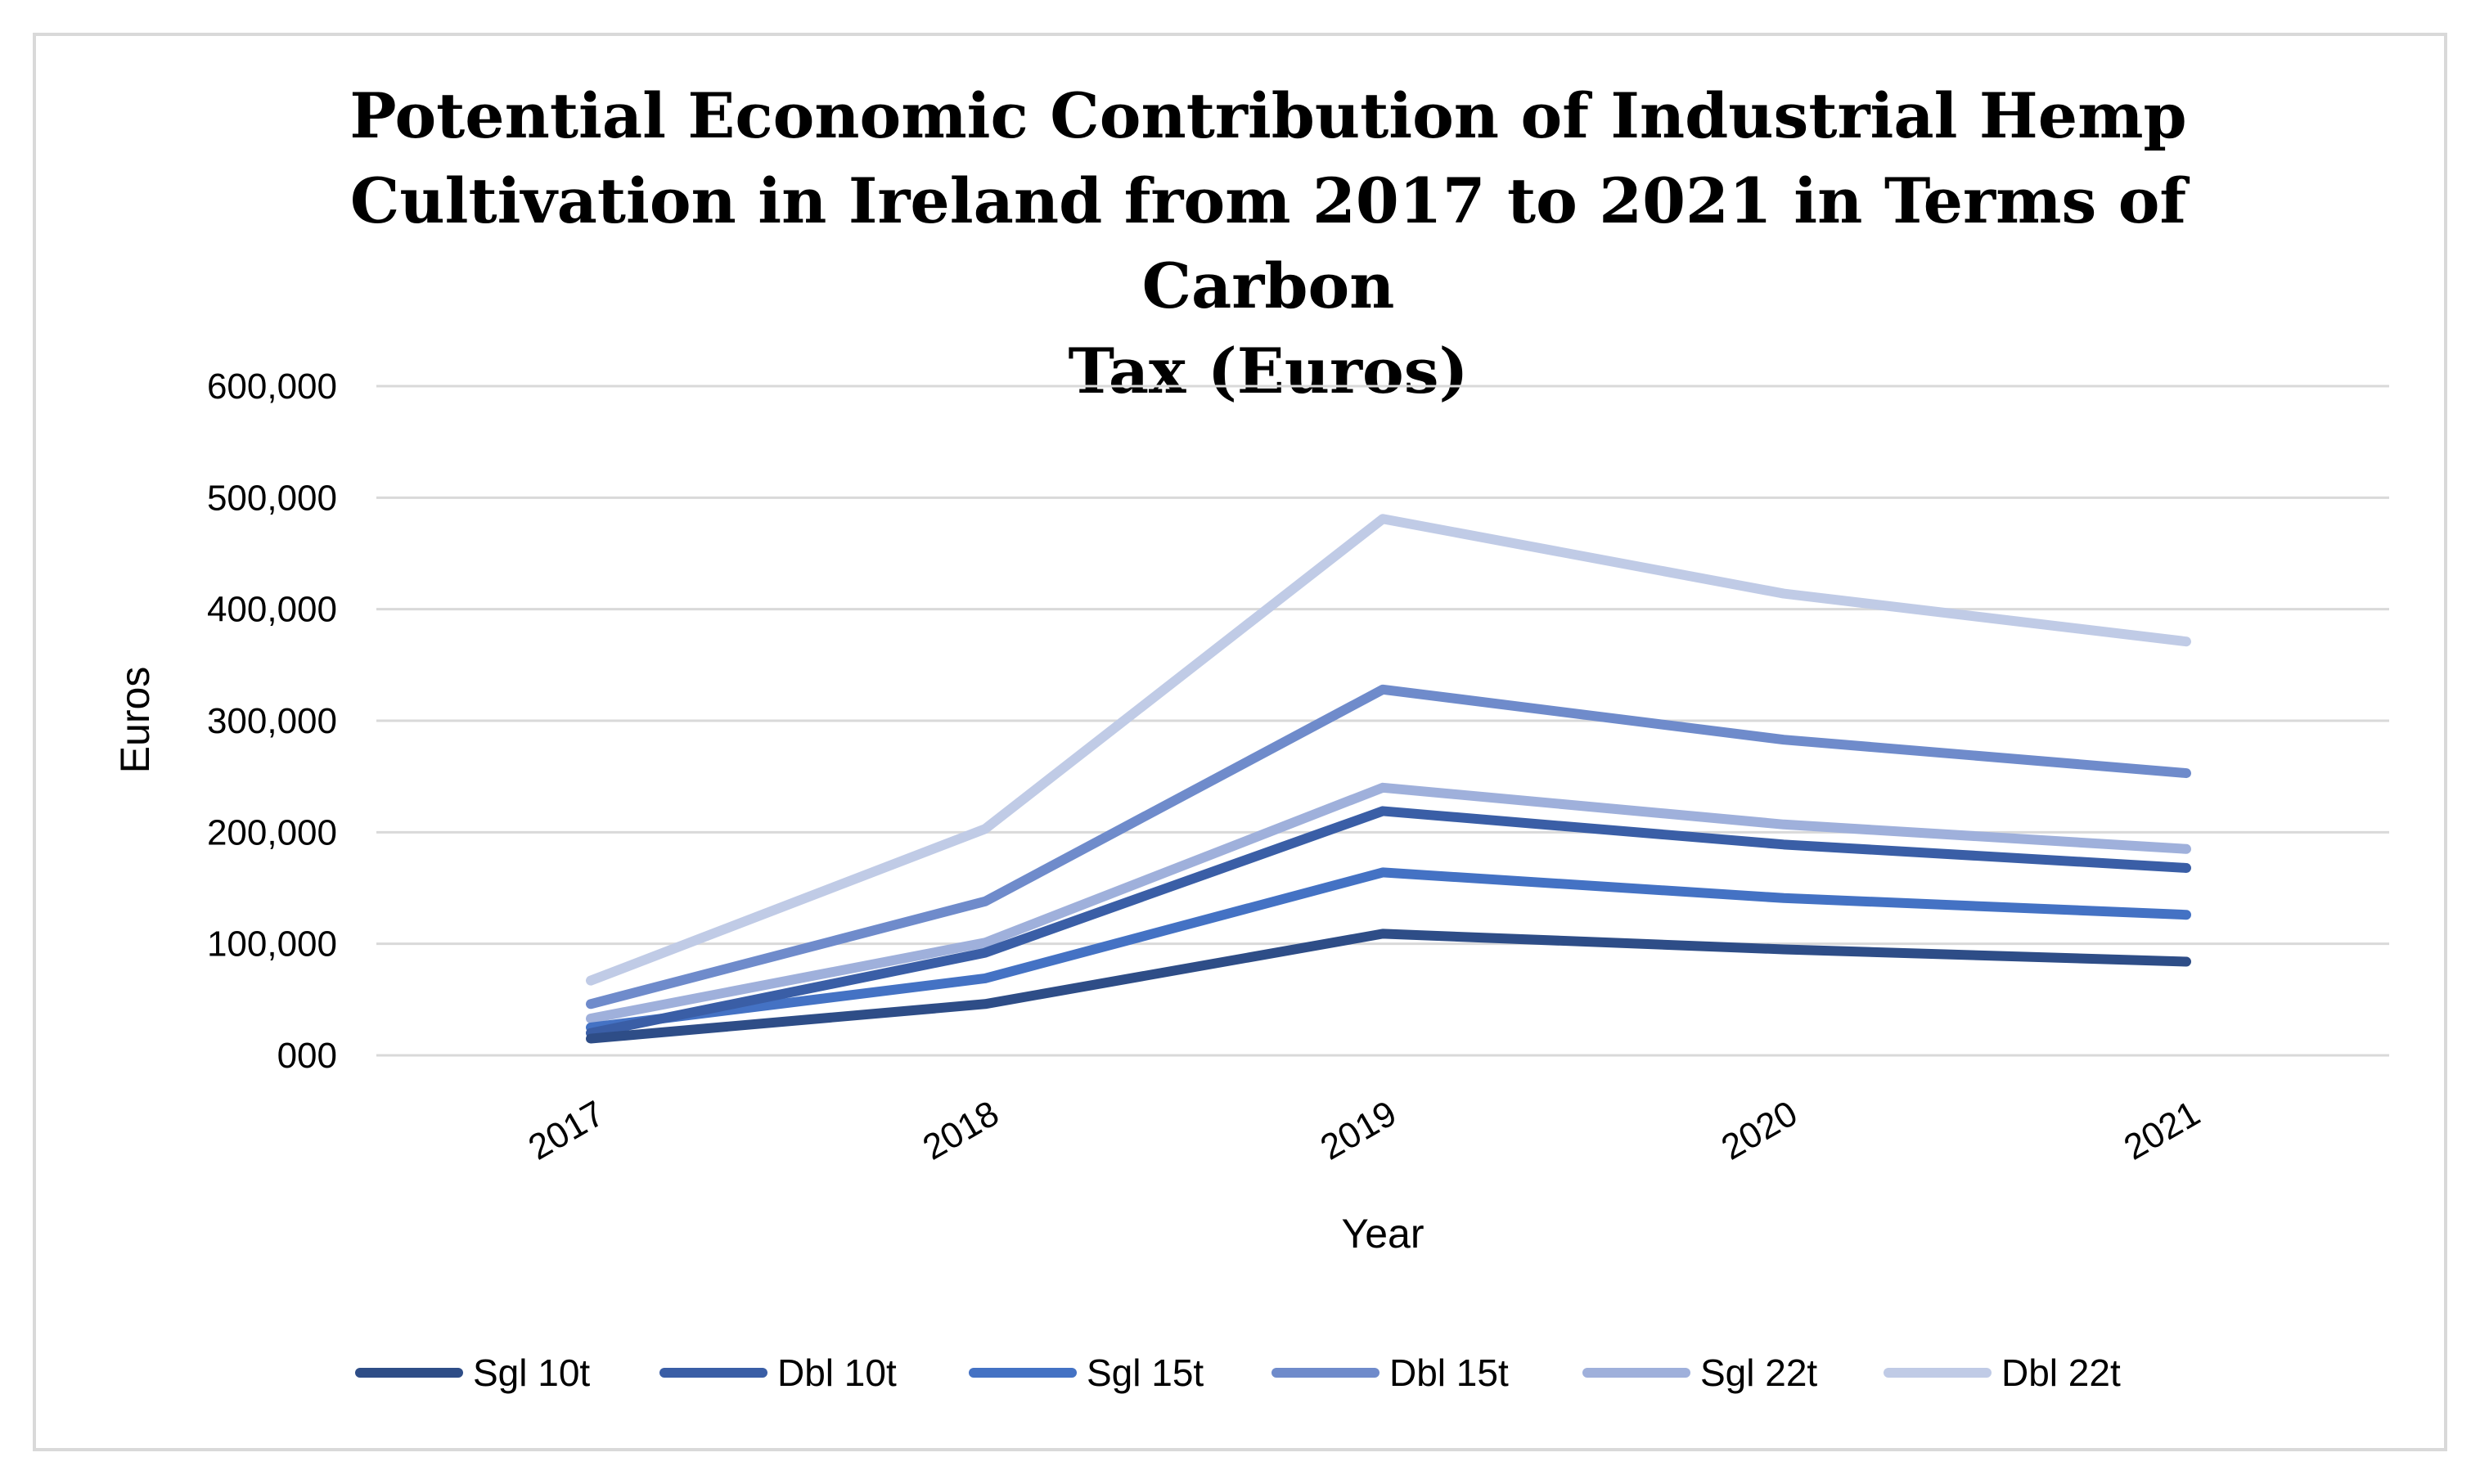  I want to click on x-tick-label: 2018, so click(961, 1130).